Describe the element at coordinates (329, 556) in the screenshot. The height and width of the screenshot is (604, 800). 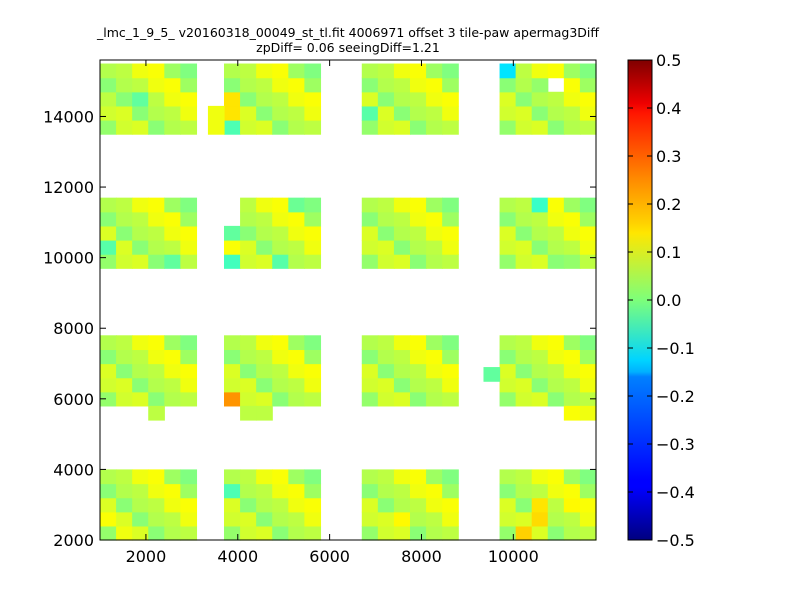
I see `x-tick-label: 6000` at that location.